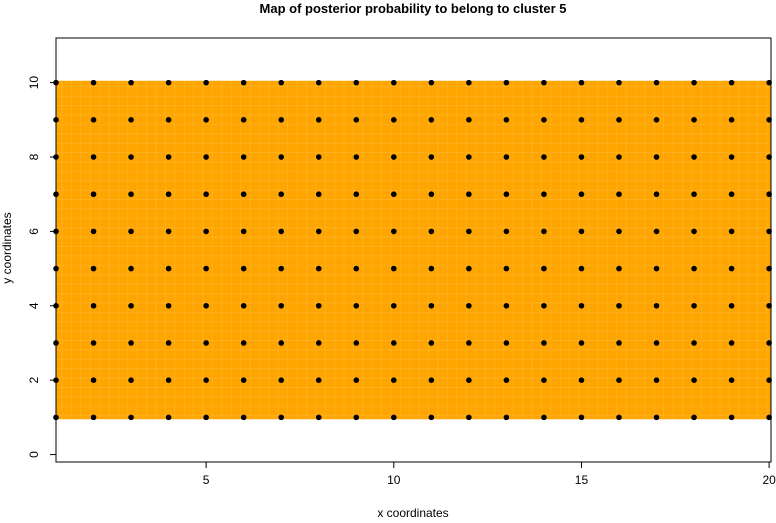  I want to click on x-tick-label: 5, so click(206, 480).